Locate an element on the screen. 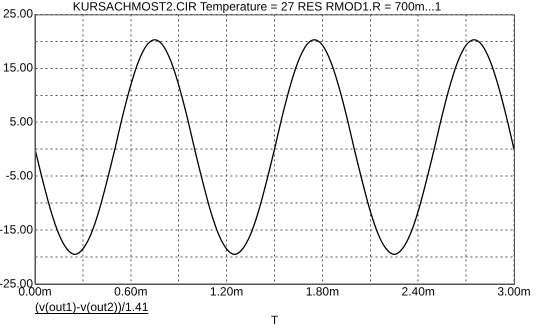 The image size is (541, 328). x-tick-label: 3.00m is located at coordinates (514, 291).